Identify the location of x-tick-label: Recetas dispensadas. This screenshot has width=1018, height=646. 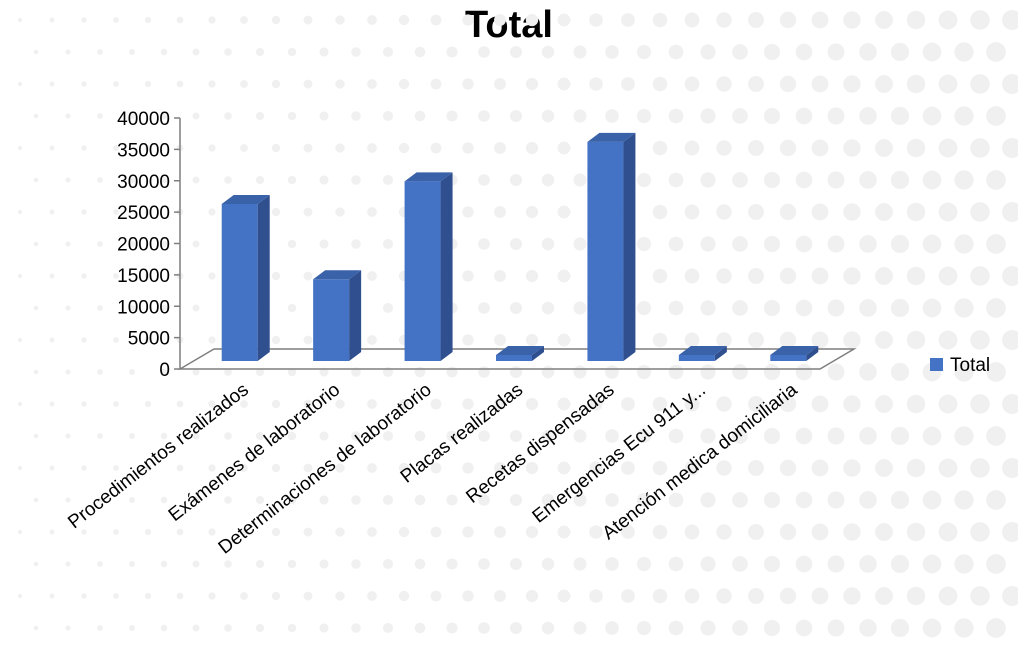
(540, 443).